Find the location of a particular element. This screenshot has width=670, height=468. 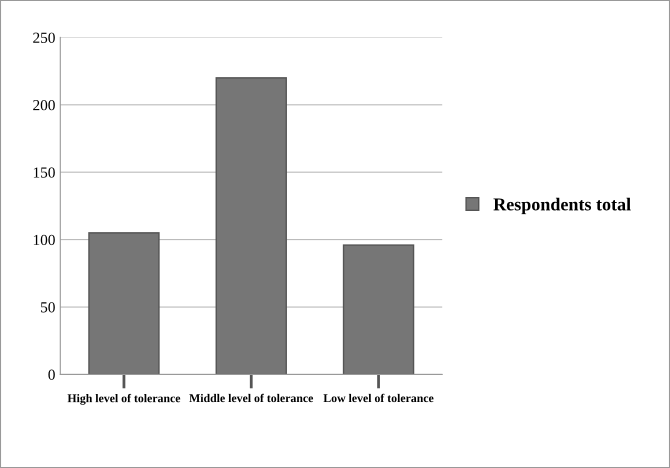

y-tick-label: 200 is located at coordinates (44, 105).